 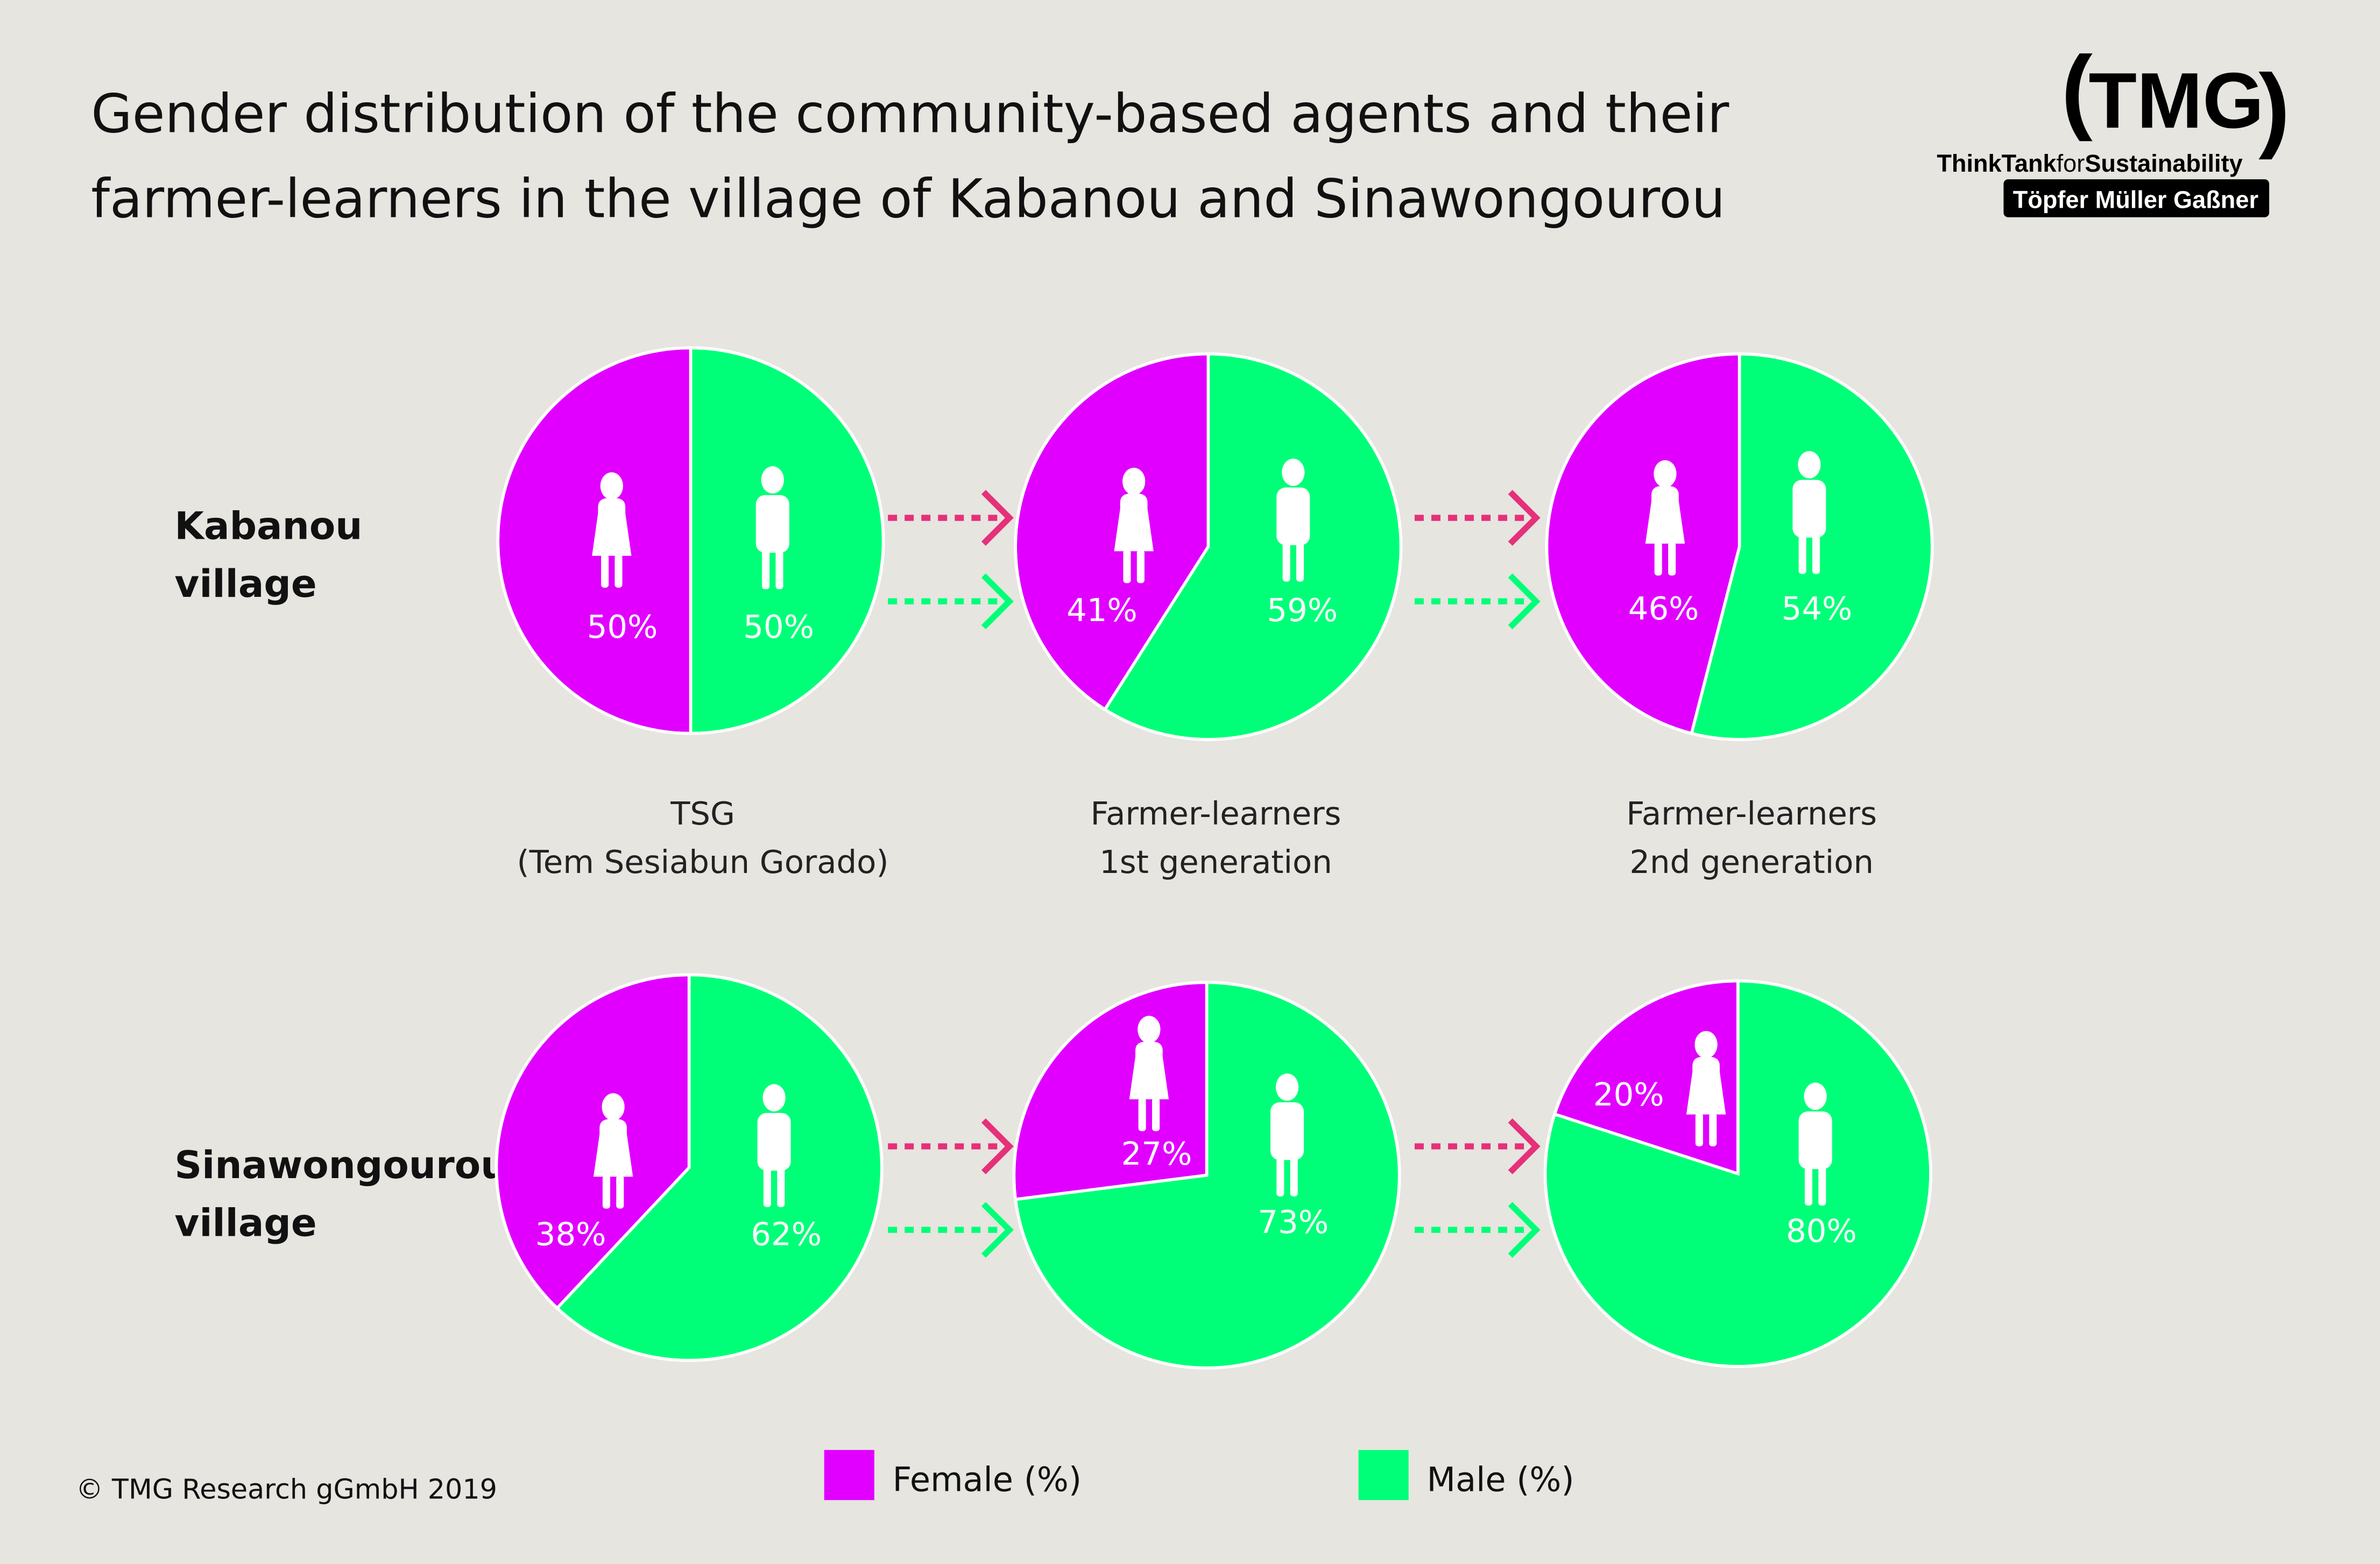 I want to click on column-label: 2nd generation, so click(x=1751, y=861).